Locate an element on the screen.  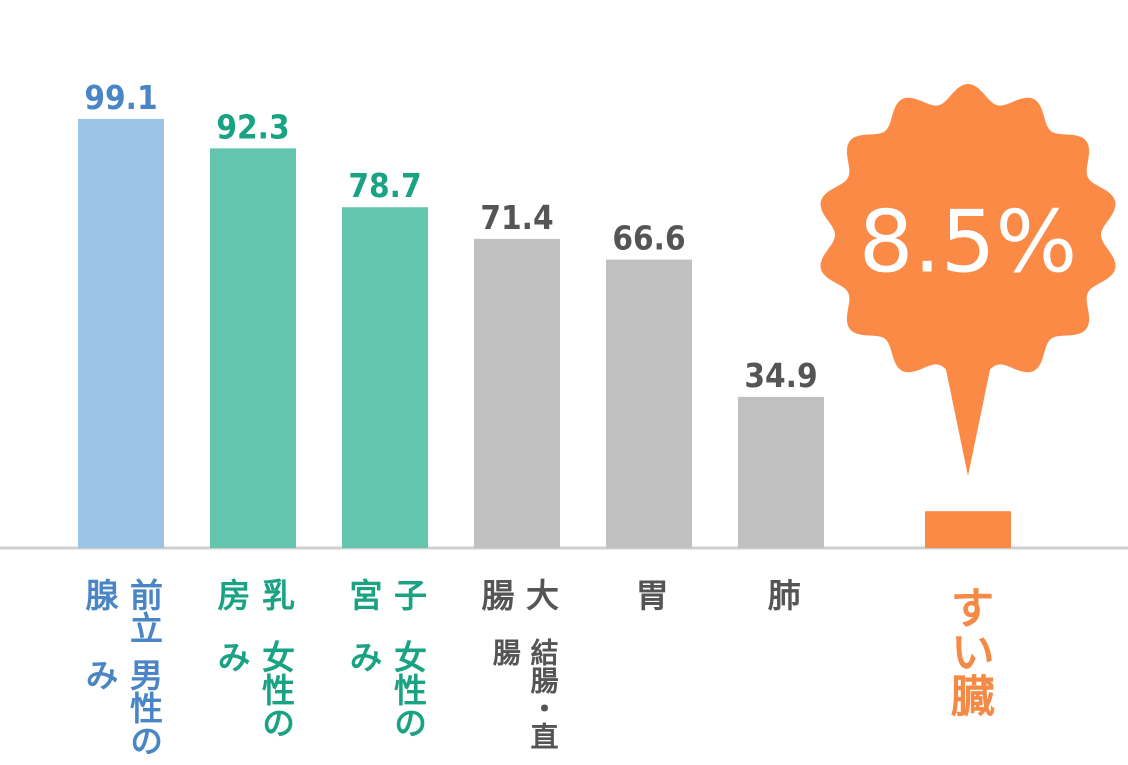
value-label: 34.9 is located at coordinates (780, 375).